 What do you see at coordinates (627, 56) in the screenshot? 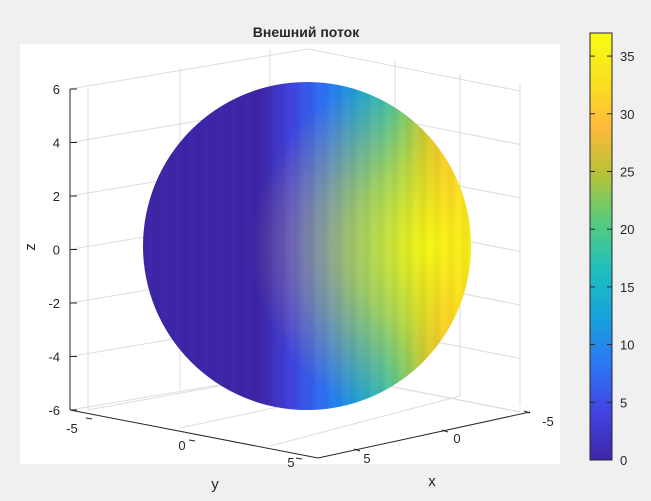
I see `colorbar-tick-label: 35` at bounding box center [627, 56].